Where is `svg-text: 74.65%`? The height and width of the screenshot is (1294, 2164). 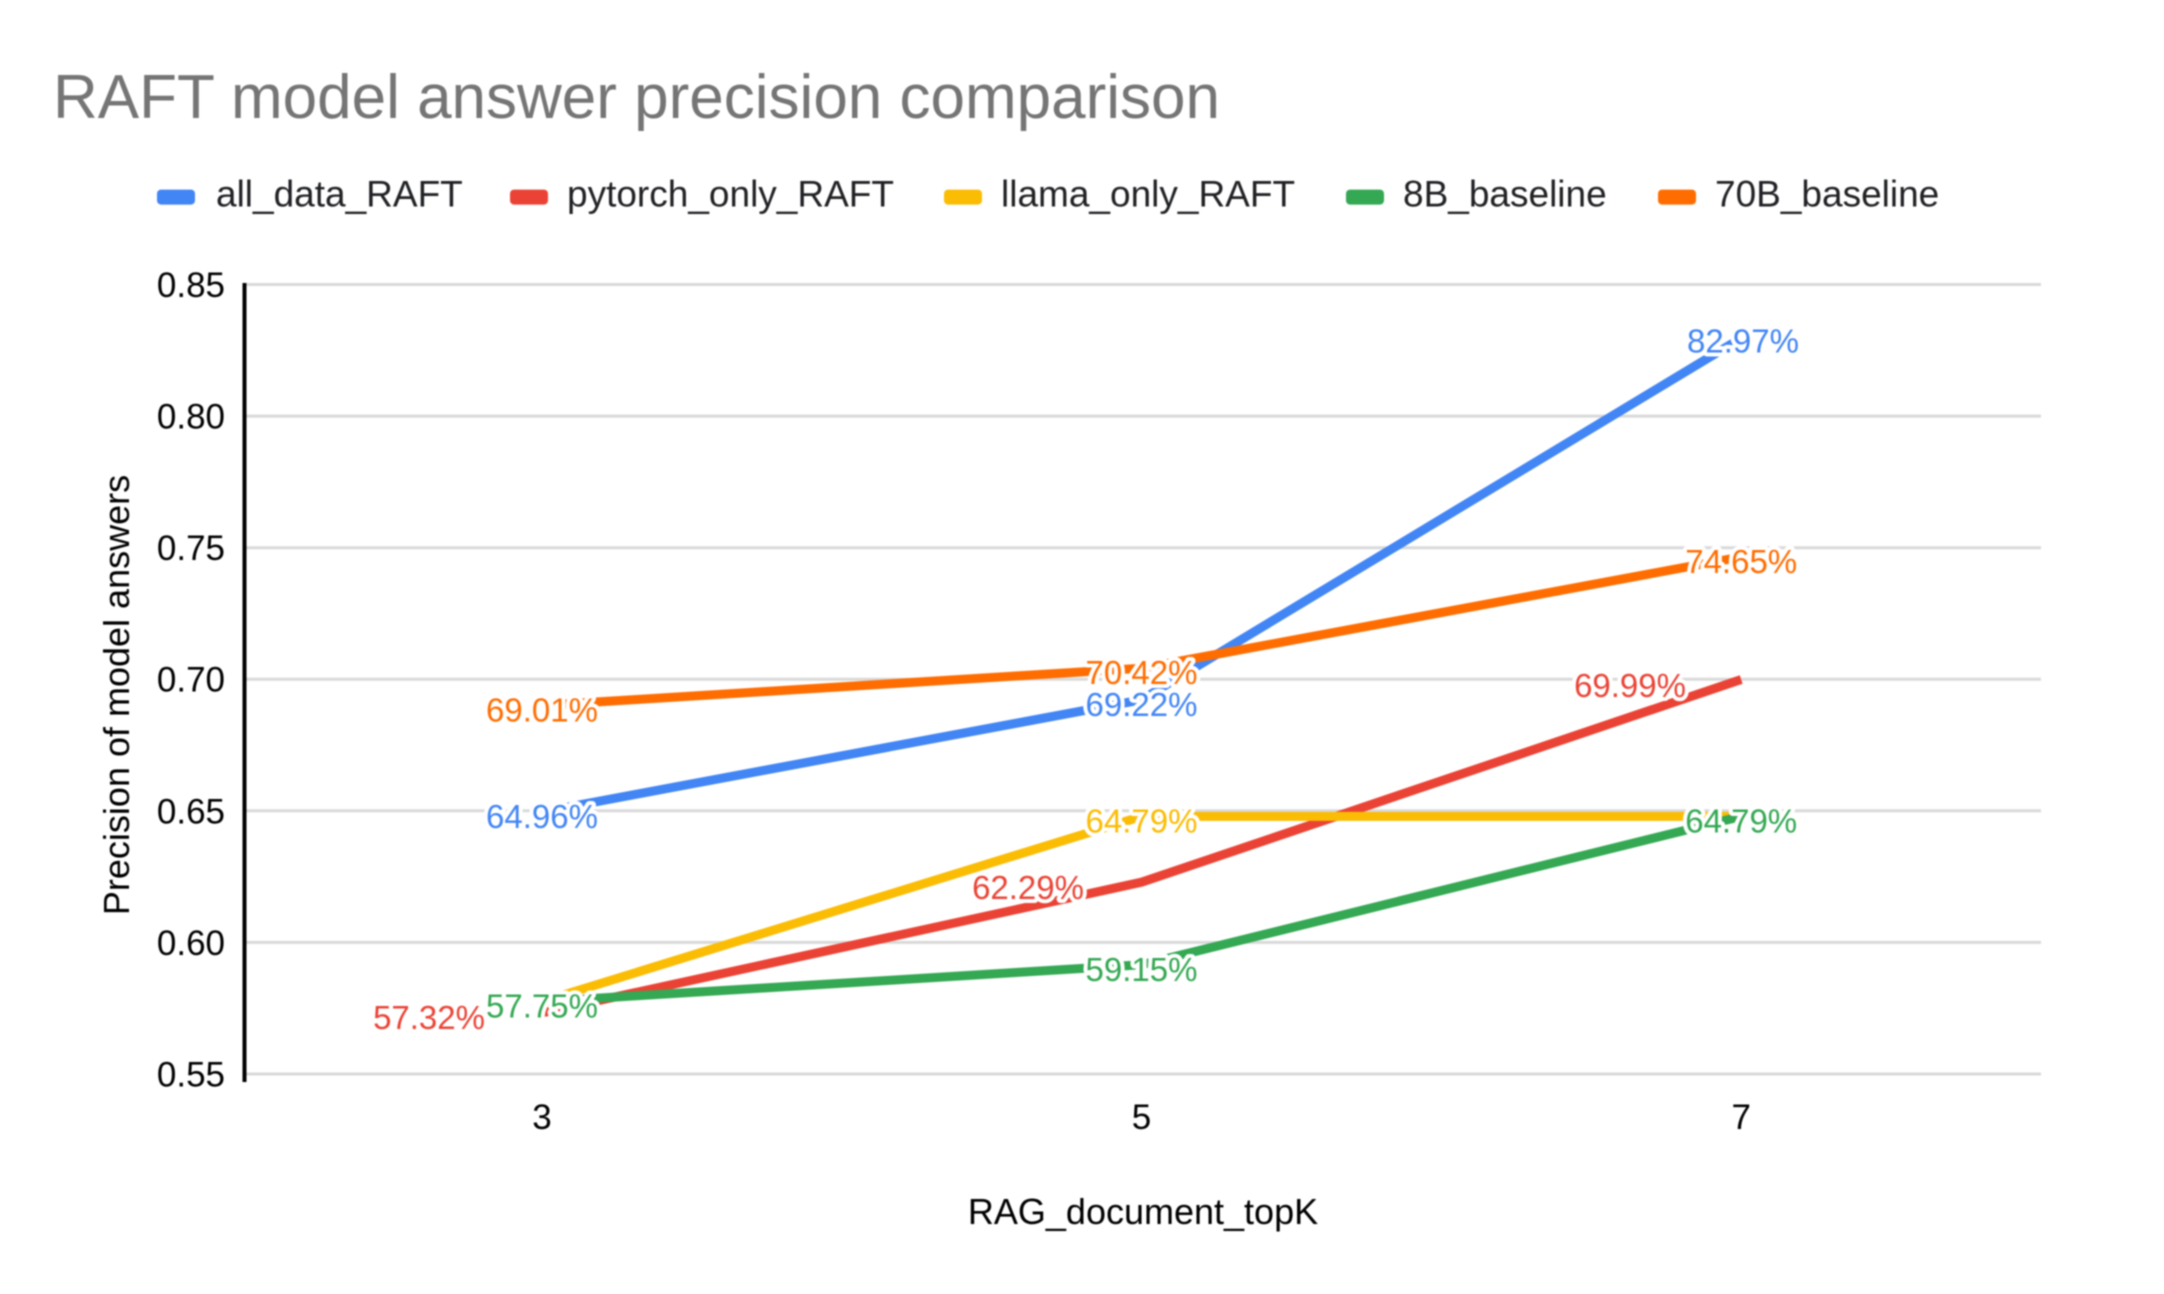
svg-text: 74.65% is located at coordinates (1741, 561).